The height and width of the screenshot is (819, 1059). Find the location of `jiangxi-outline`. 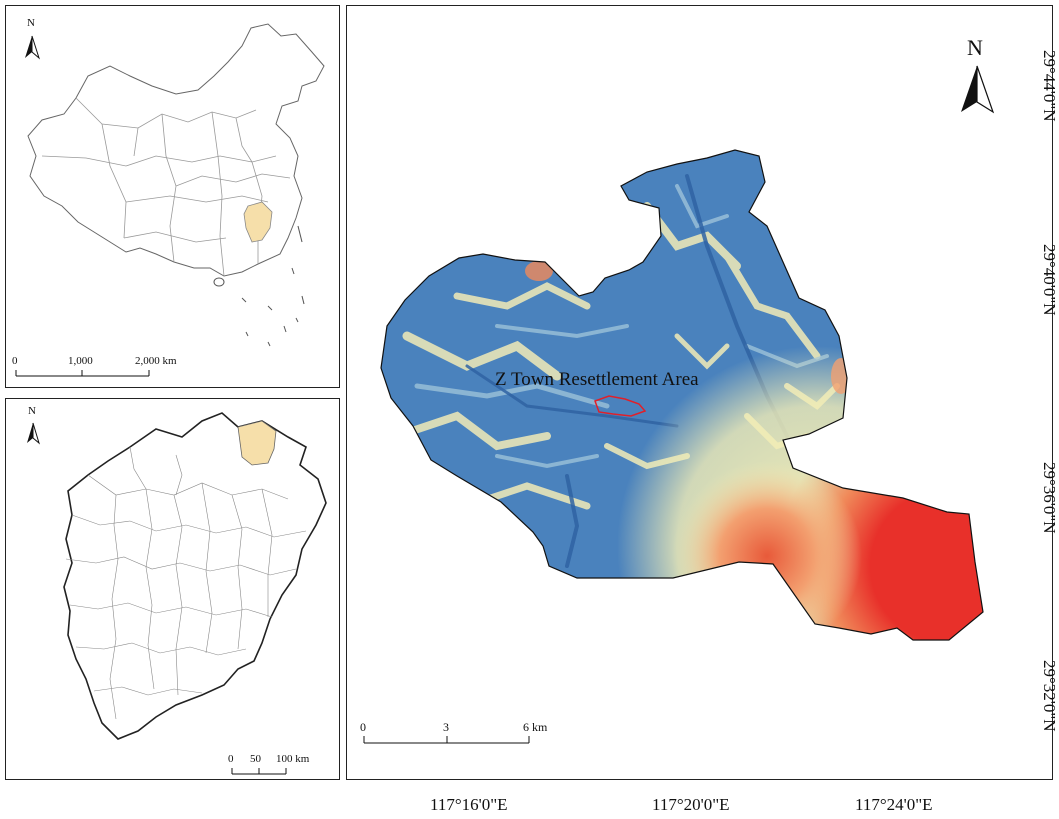

jiangxi-outline is located at coordinates (195, 576).